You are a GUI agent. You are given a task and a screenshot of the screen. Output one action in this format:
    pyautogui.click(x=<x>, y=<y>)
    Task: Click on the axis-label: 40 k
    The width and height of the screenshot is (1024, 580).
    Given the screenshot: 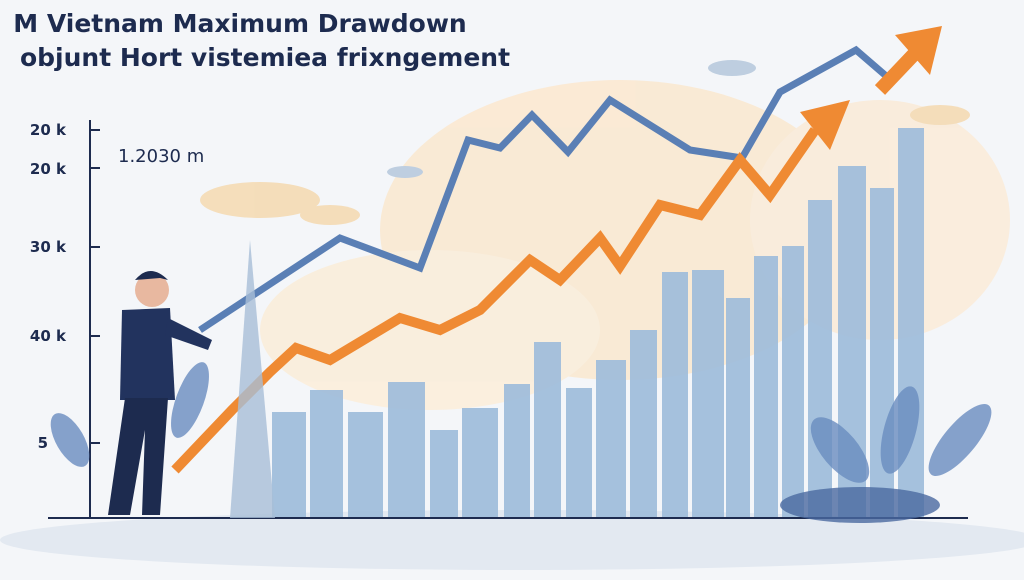 What is the action you would take?
    pyautogui.click(x=48, y=336)
    